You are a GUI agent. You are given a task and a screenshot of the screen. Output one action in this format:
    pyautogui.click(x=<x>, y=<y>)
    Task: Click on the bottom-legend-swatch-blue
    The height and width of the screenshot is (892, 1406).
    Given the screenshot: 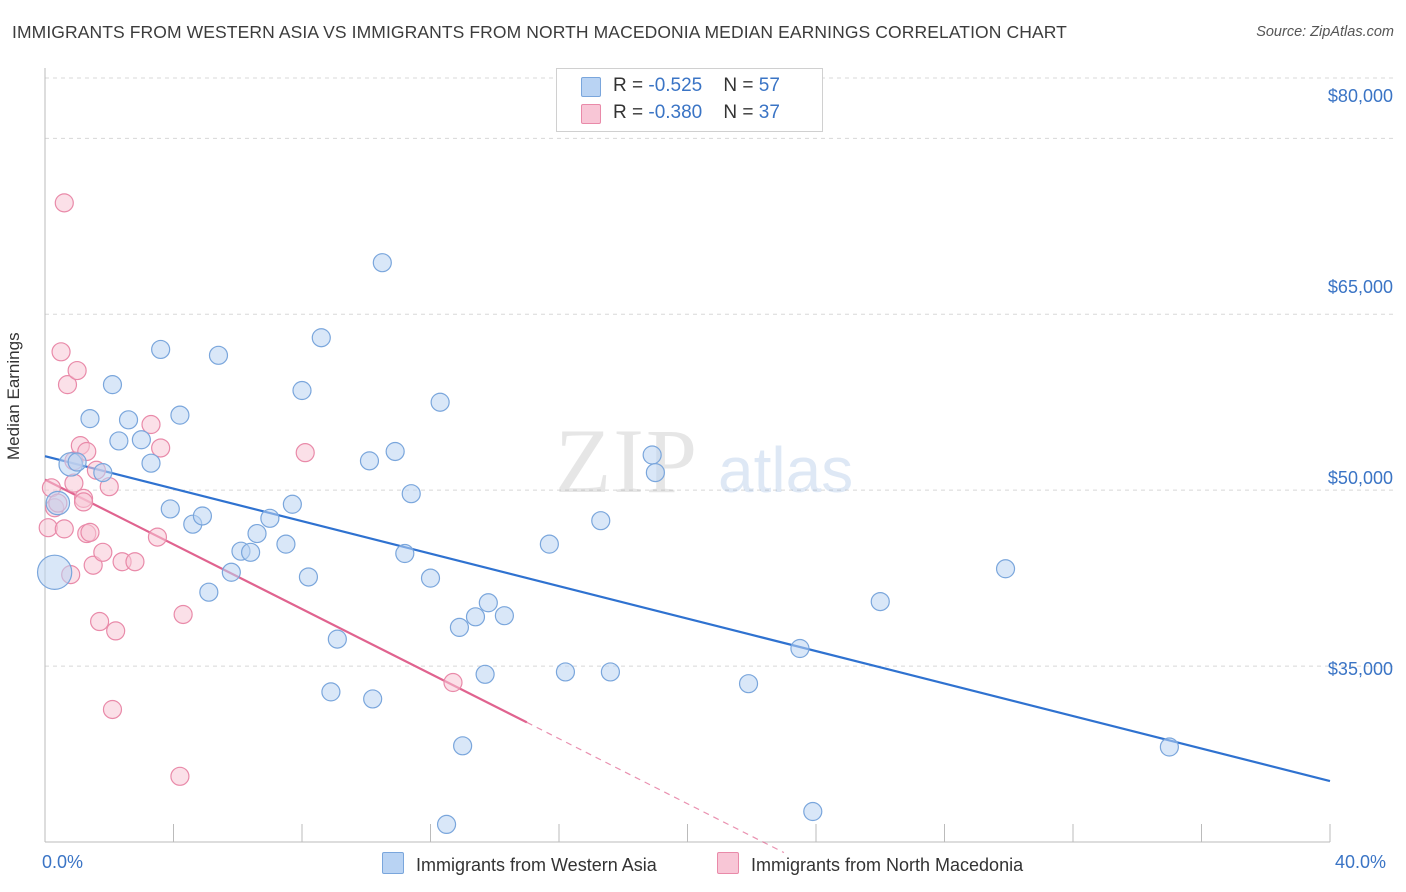 What is the action you would take?
    pyautogui.click(x=393, y=863)
    